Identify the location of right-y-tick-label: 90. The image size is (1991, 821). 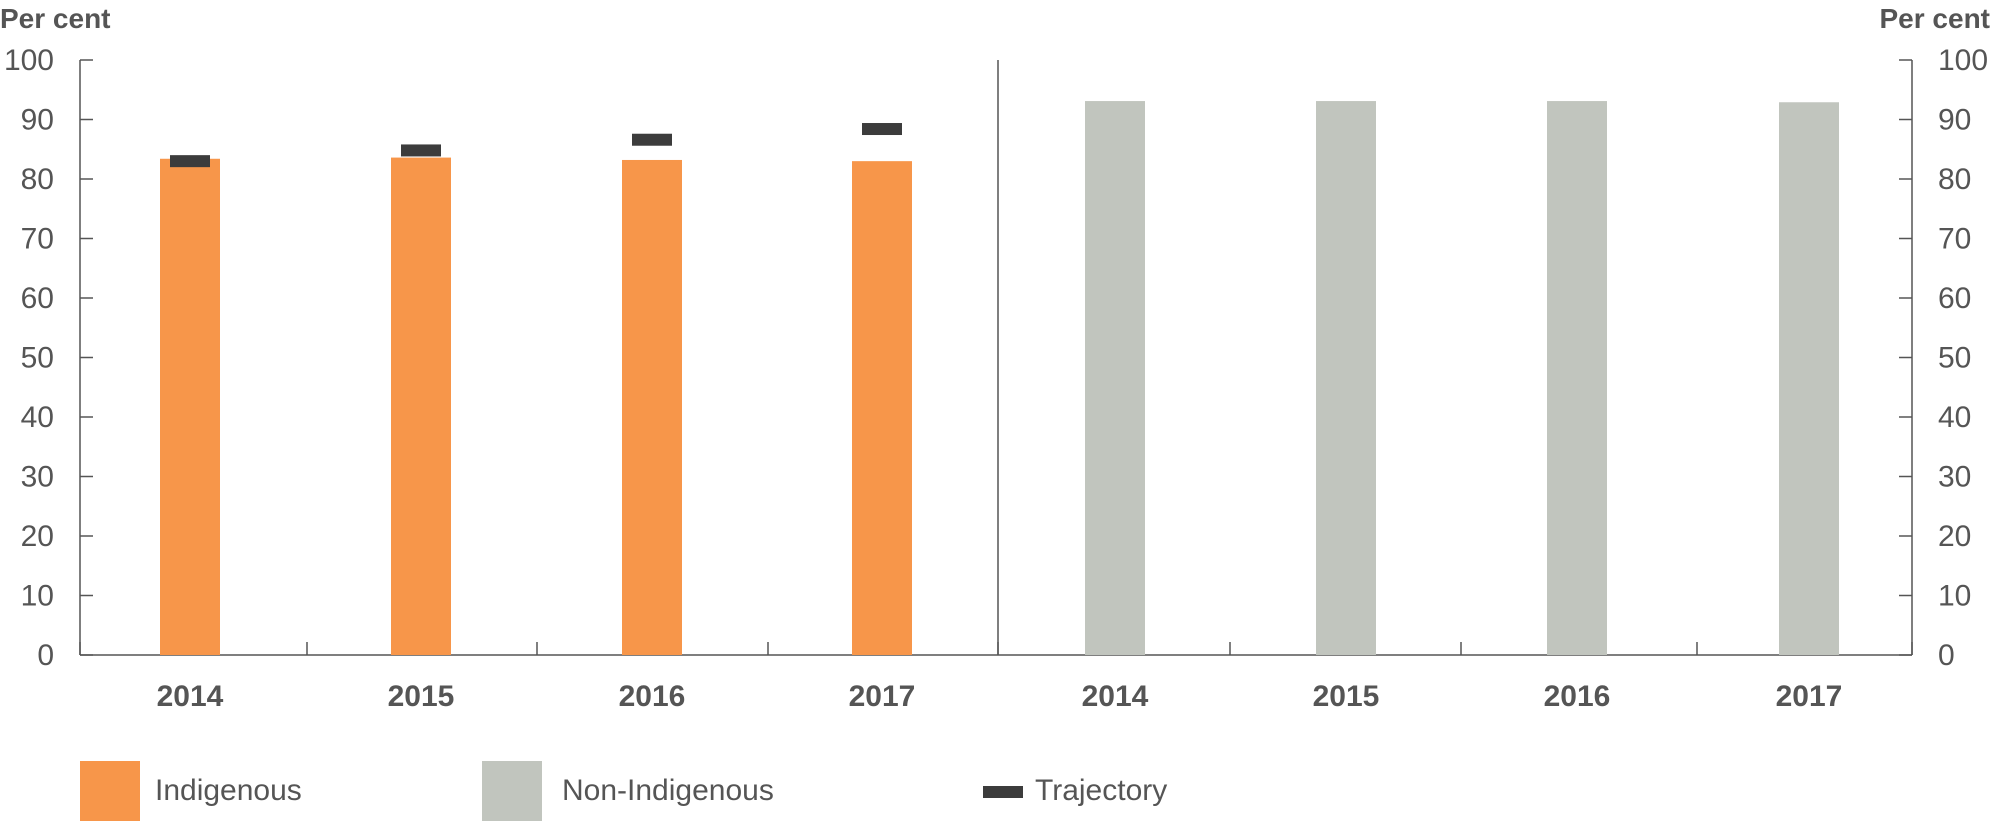
(1954, 120).